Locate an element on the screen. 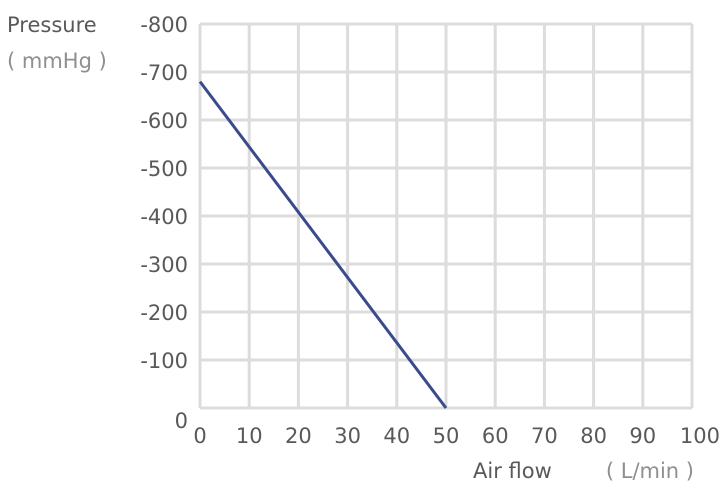  y-axis-unit: ( mmHg ) is located at coordinates (57, 61).